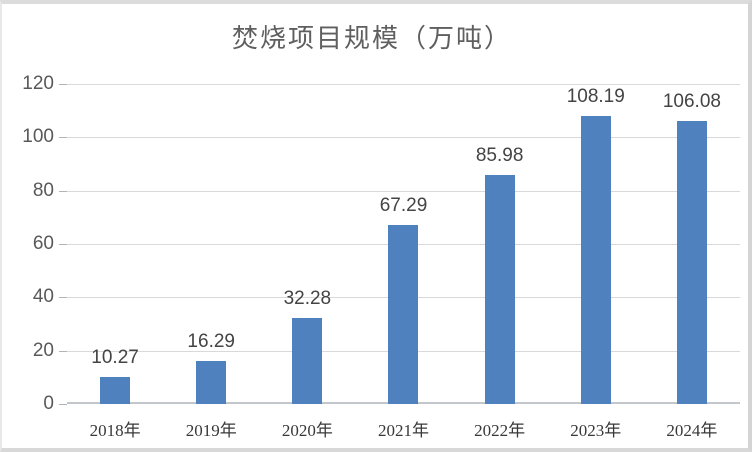 This screenshot has height=452, width=752. I want to click on x-axis-label: 2018年, so click(115, 430).